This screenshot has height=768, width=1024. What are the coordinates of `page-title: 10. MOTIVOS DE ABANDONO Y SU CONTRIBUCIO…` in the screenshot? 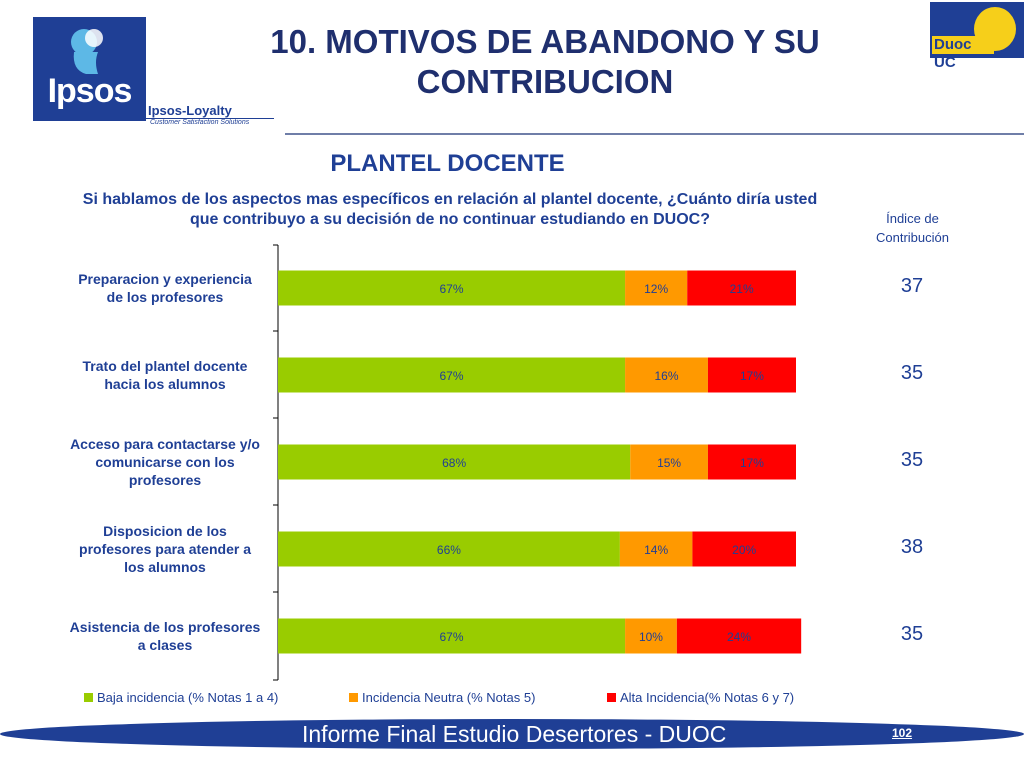 It's located at (545, 62).